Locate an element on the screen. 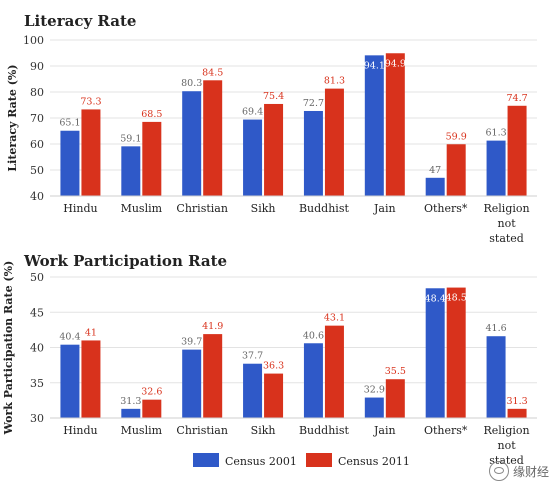 The height and width of the screenshot is (499, 557). legend-label: Census 2011 is located at coordinates (374, 461).